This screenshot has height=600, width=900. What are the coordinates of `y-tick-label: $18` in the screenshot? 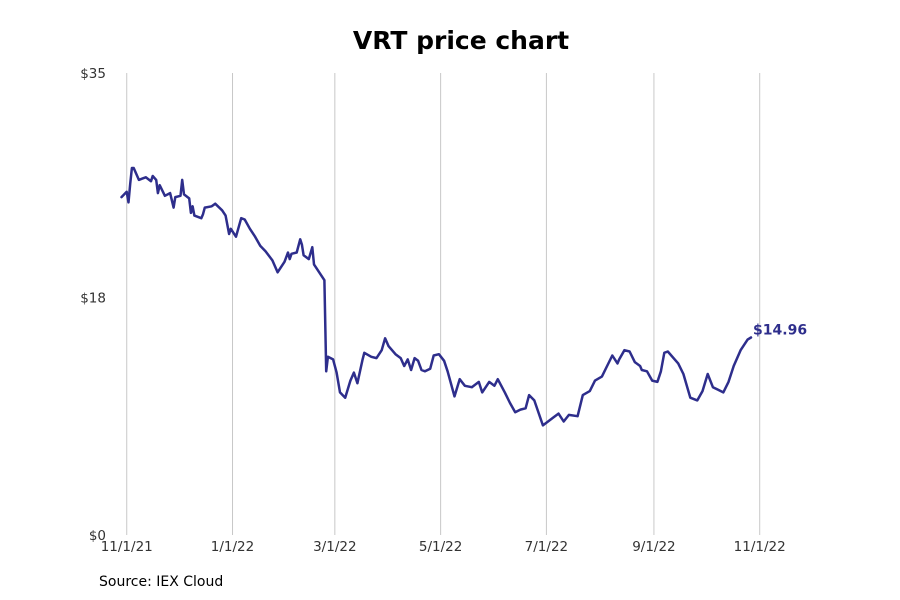 It's located at (93, 298).